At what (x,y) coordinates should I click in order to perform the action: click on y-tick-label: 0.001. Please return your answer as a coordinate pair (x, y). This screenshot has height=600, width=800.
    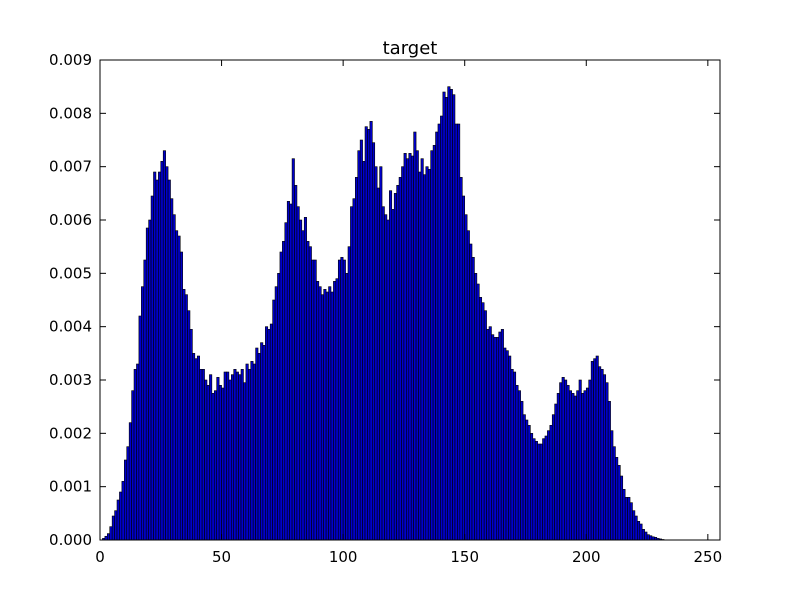
    Looking at the image, I should click on (70, 487).